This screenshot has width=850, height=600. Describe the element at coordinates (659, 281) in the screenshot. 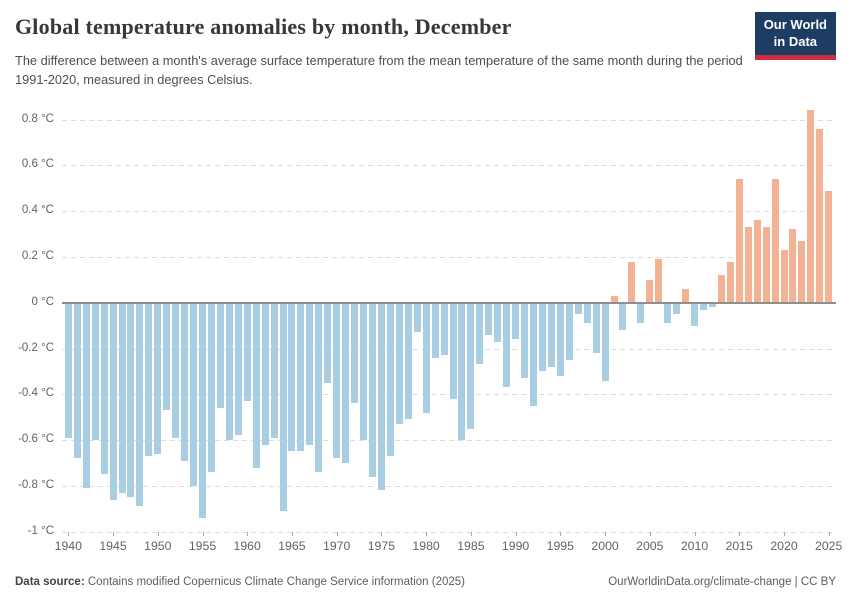

I see `bar-2006` at that location.